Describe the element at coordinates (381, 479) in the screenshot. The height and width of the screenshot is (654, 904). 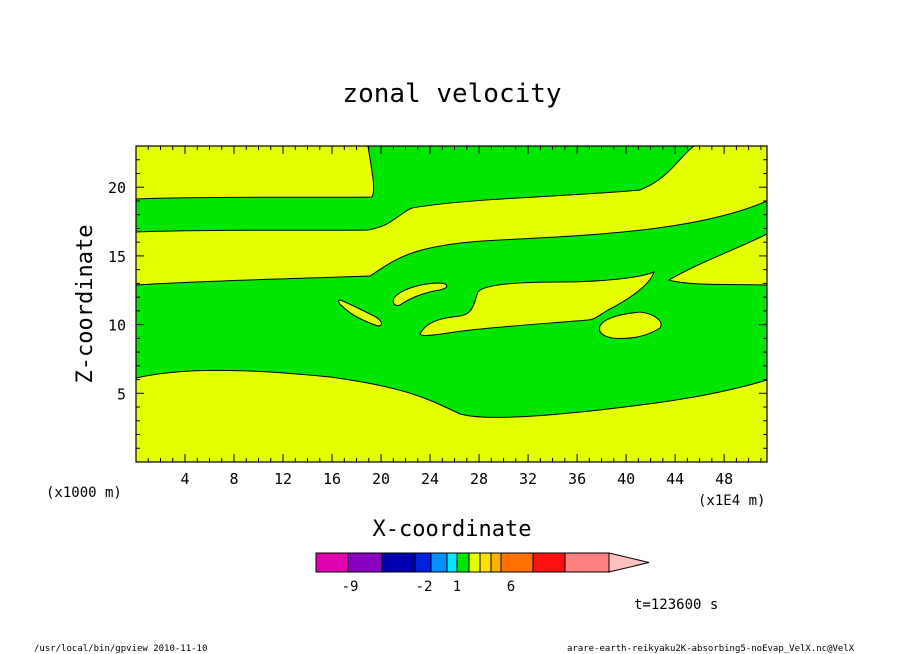
I see `x-tick-label: 20` at that location.